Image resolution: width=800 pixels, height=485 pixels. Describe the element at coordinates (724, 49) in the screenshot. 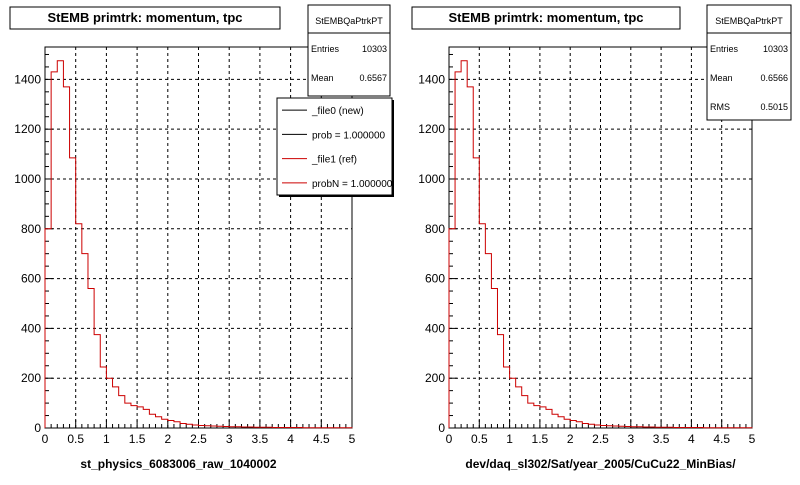

I see `stats-label: Entries` at that location.